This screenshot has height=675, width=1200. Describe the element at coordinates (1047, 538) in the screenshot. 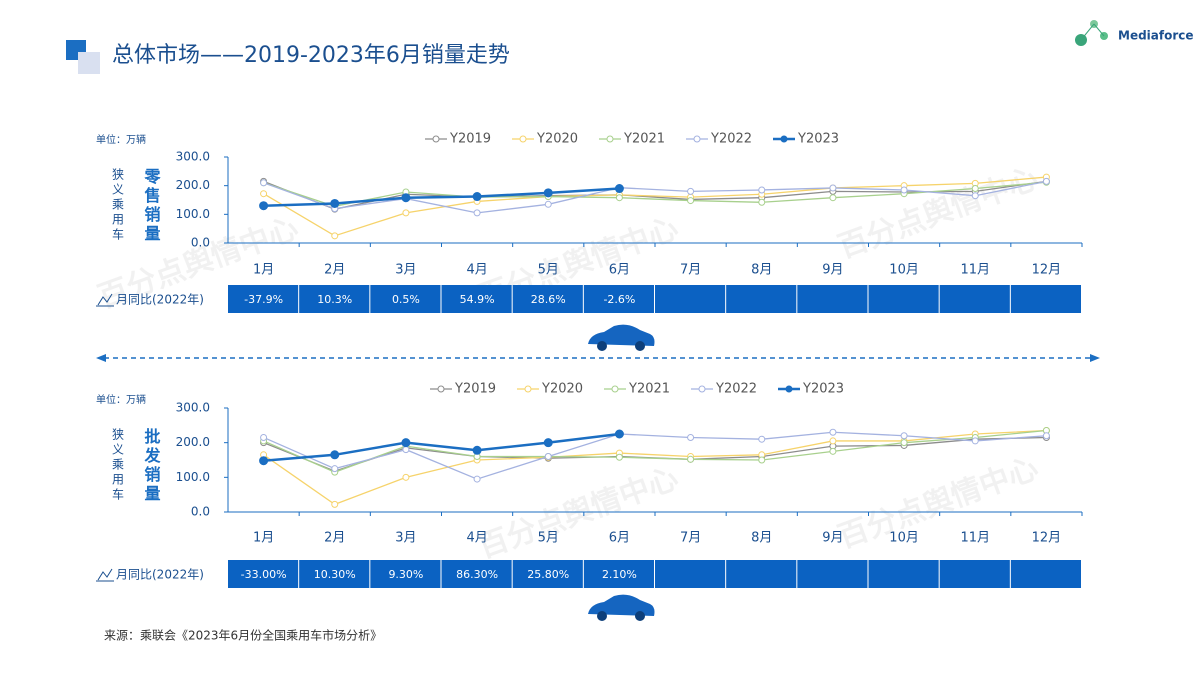

I see `x-tick-label: 12月` at that location.